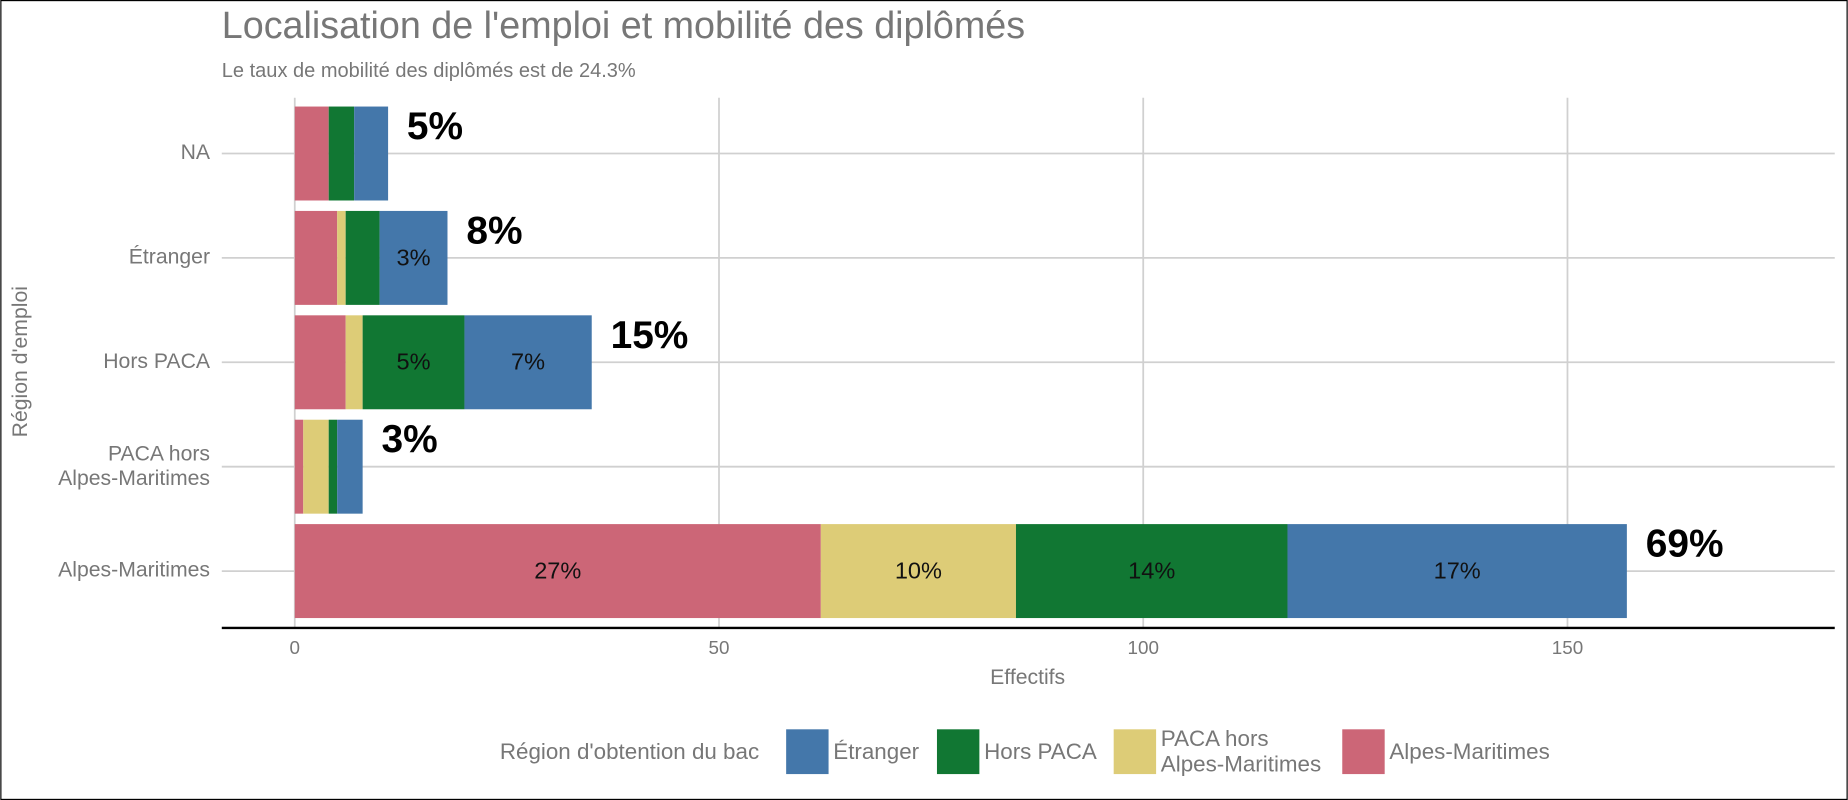  Describe the element at coordinates (1143, 647) in the screenshot. I see `x-tick-label: 100` at that location.